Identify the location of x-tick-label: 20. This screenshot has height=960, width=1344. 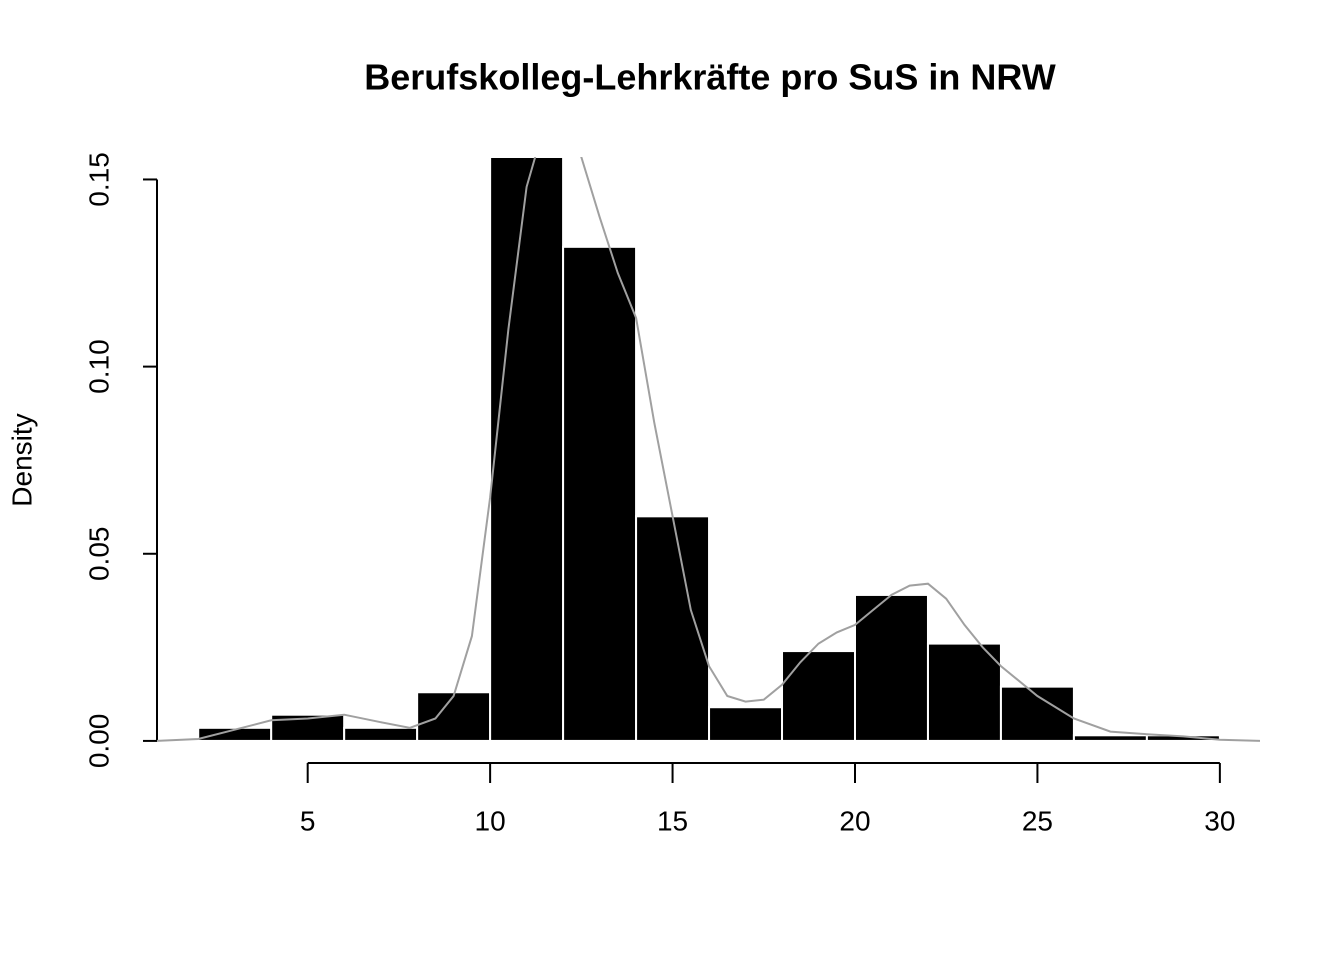
(854, 820).